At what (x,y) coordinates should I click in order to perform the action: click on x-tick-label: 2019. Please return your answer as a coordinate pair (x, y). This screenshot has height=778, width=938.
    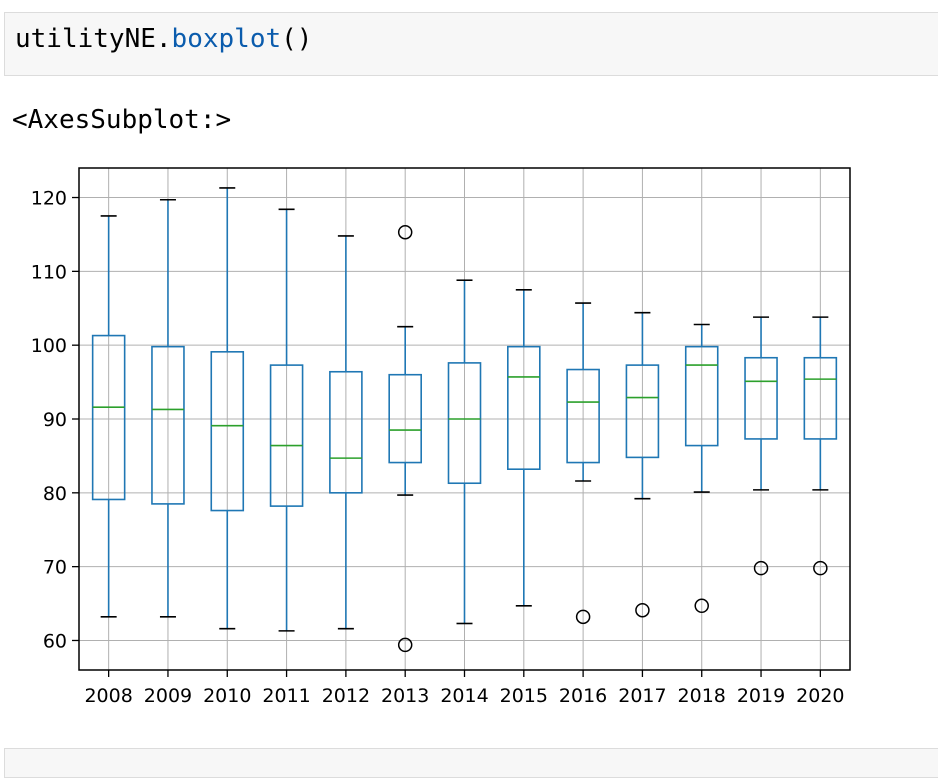
    Looking at the image, I should click on (761, 696).